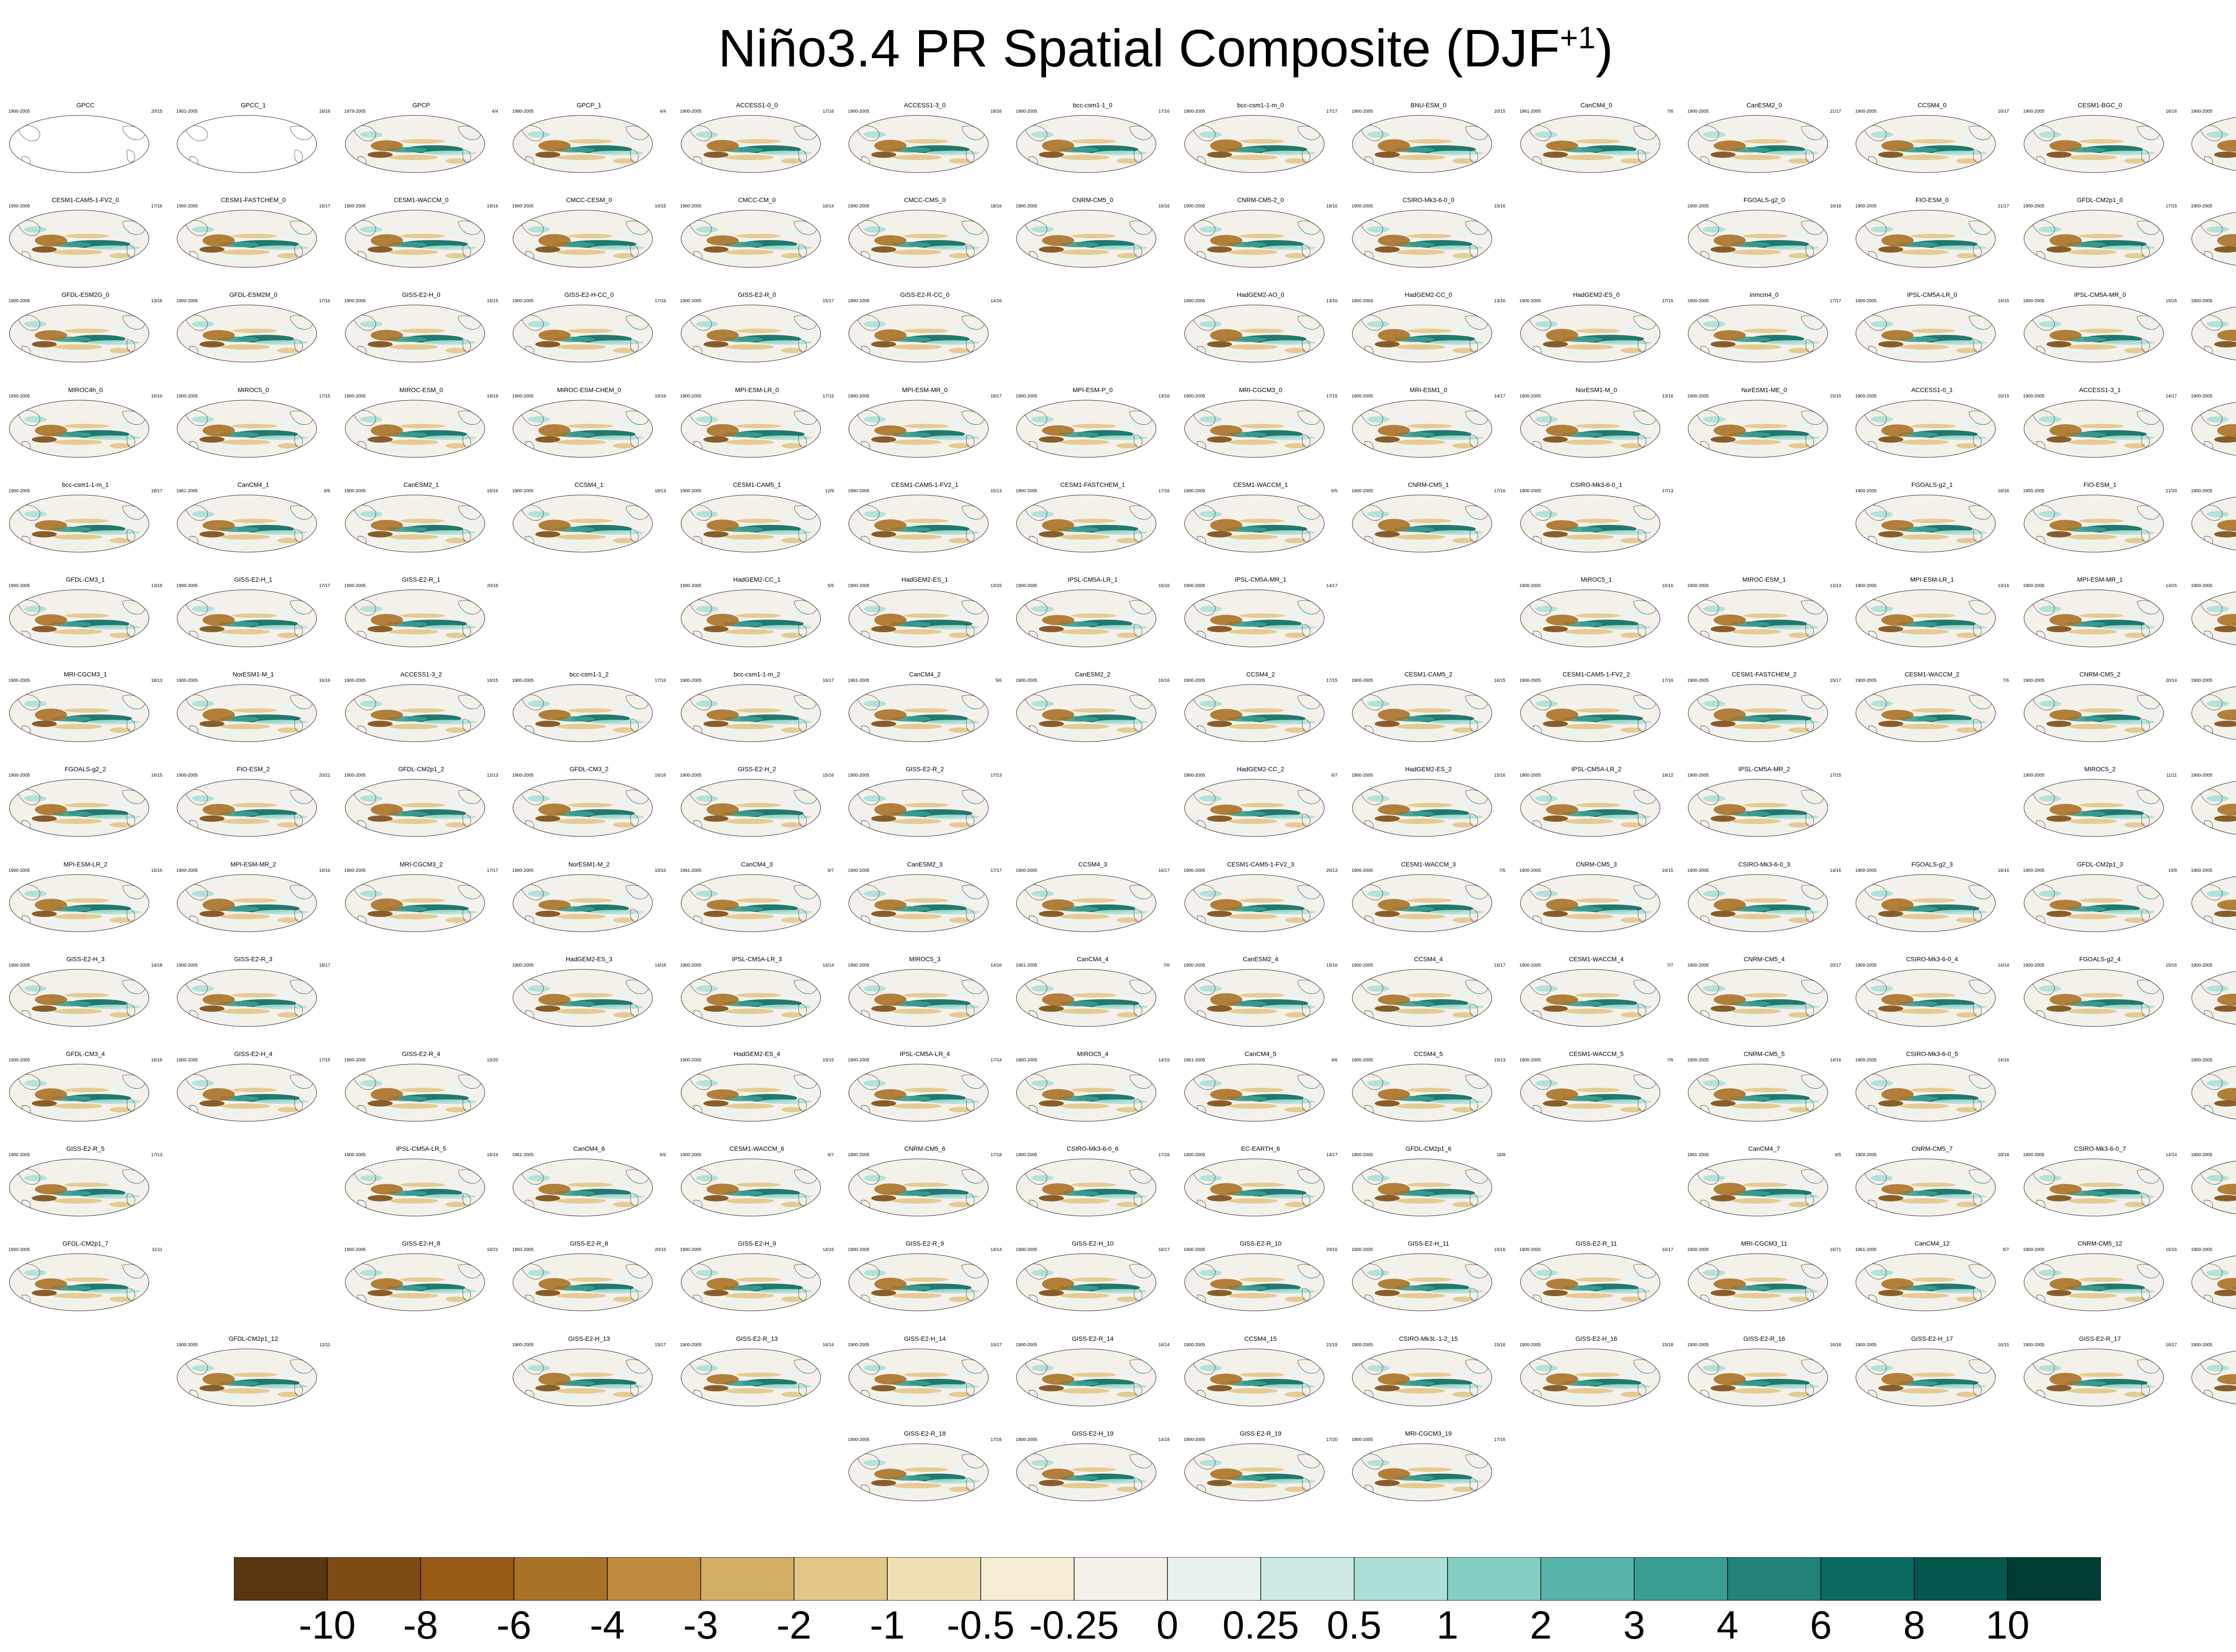 This screenshot has height=1652, width=2236. Describe the element at coordinates (253, 959) in the screenshot. I see `panel-title: GISS-E2-R_3` at that location.